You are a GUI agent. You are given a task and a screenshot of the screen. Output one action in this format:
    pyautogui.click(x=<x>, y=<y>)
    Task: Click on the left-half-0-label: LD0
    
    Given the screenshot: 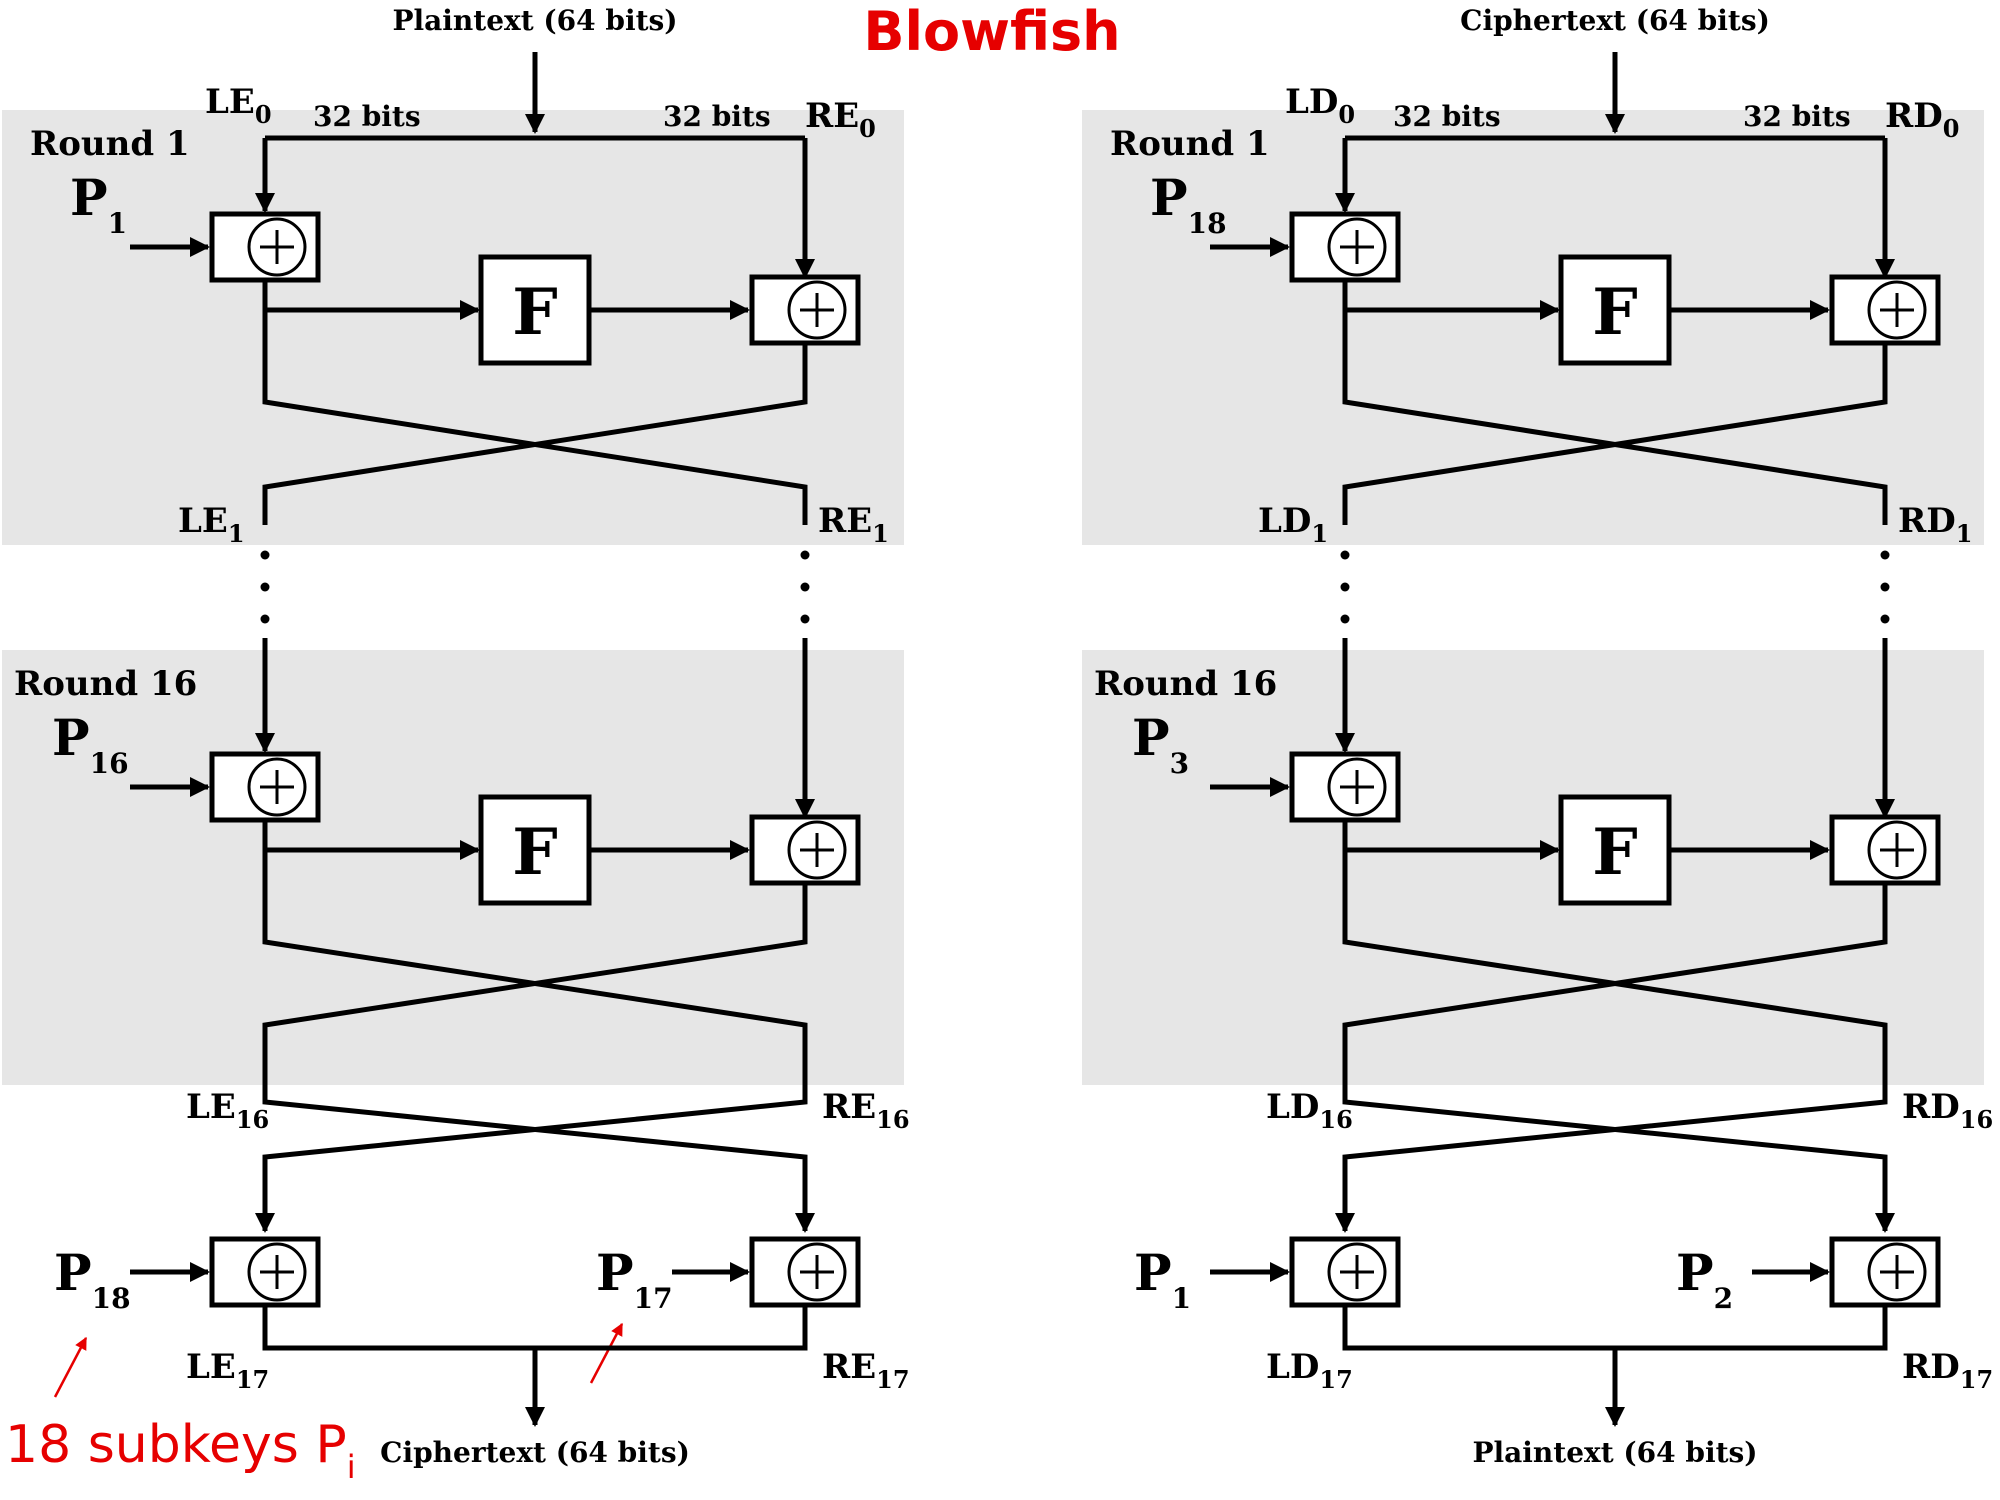 What is the action you would take?
    pyautogui.click(x=1320, y=105)
    